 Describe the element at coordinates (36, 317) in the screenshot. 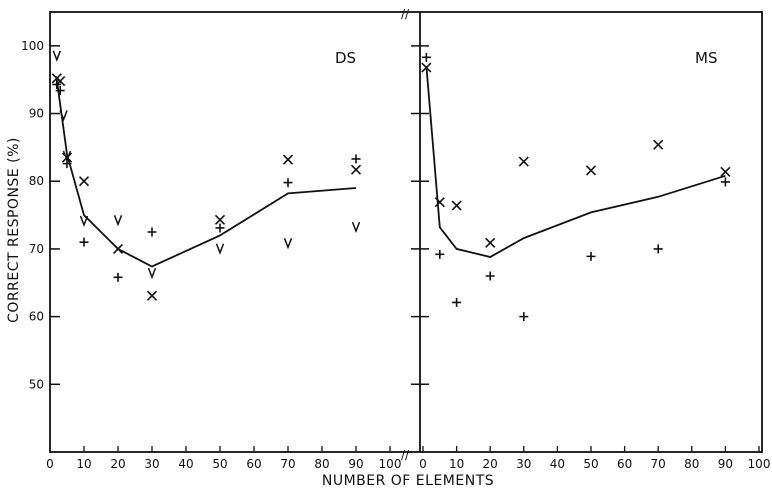

I see `y-tick-label: 60` at that location.